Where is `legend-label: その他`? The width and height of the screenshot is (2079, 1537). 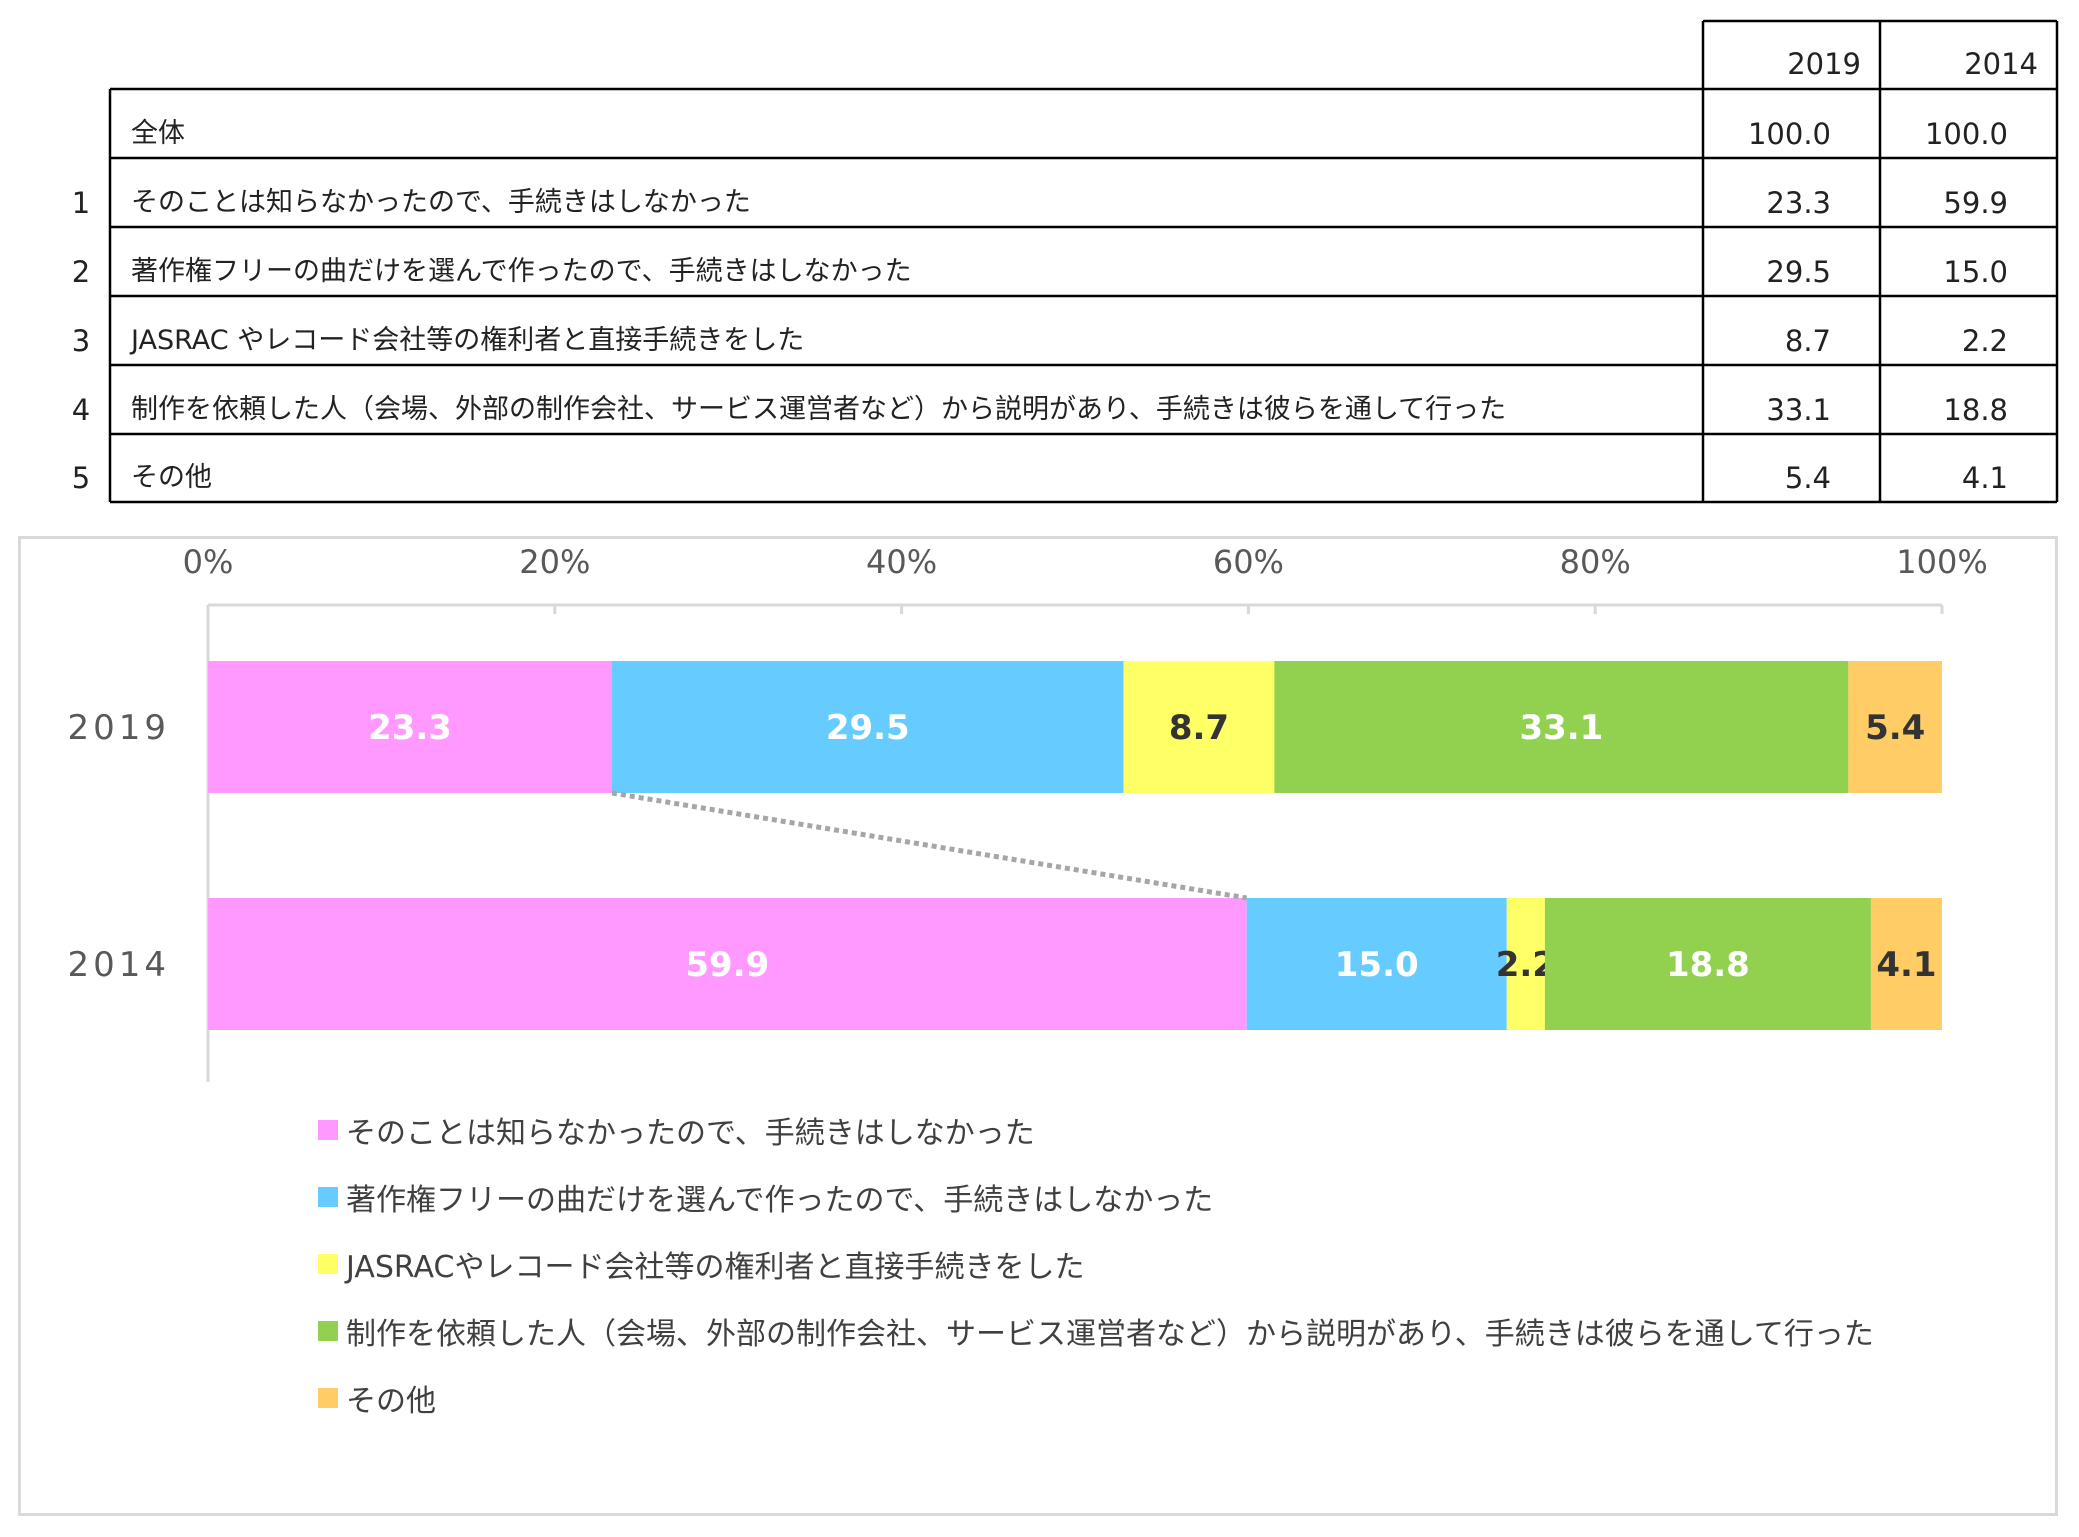
legend-label: その他 is located at coordinates (391, 1401).